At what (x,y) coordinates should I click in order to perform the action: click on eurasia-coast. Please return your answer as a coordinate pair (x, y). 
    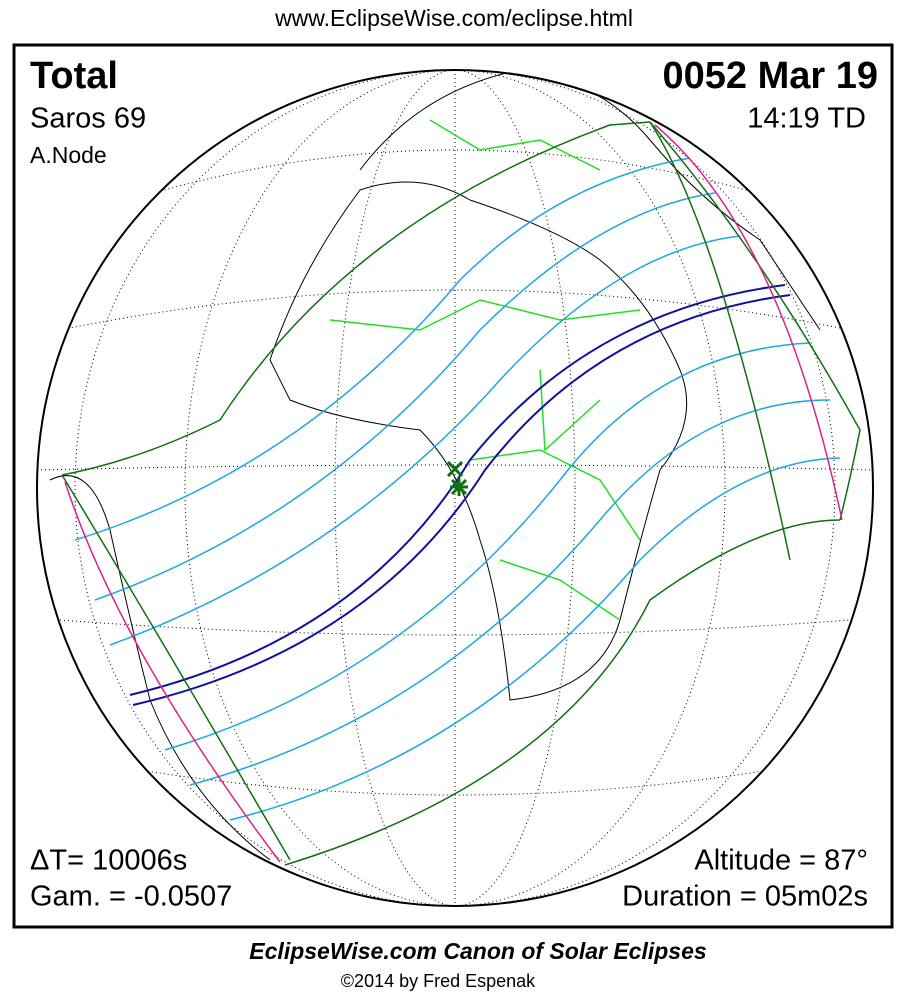
    Looking at the image, I should click on (590, 200).